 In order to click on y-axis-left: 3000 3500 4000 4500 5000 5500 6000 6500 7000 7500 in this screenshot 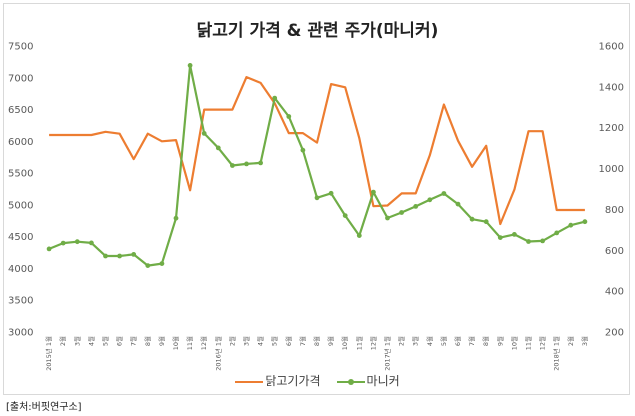, I will do `click(20, 190)`.